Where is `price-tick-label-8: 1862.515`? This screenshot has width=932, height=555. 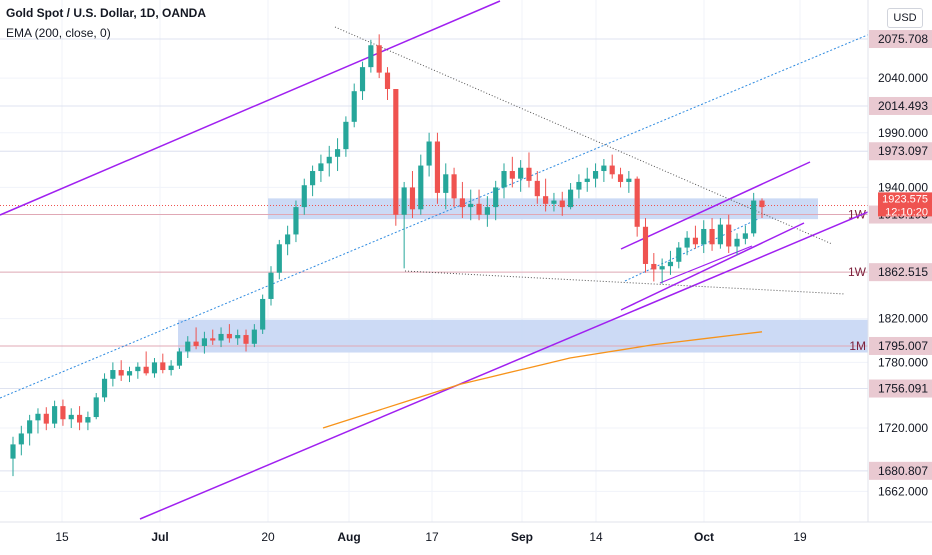
price-tick-label-8: 1862.515 is located at coordinates (903, 272).